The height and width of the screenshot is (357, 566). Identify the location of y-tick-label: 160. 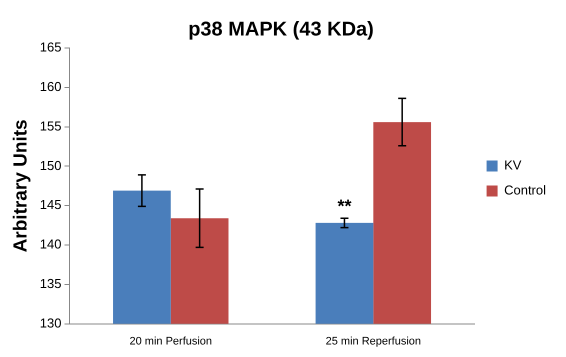
(51, 86).